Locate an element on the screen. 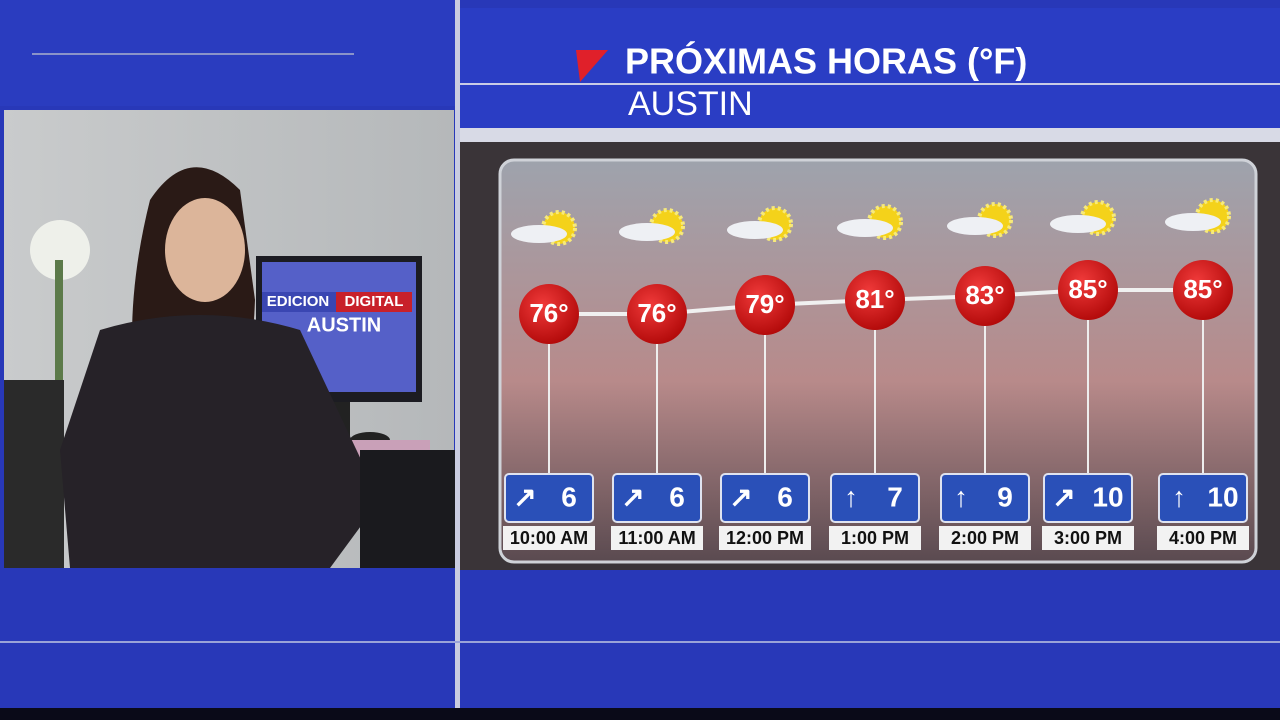 The height and width of the screenshot is (720, 1280). header-strip is located at coordinates (870, 135).